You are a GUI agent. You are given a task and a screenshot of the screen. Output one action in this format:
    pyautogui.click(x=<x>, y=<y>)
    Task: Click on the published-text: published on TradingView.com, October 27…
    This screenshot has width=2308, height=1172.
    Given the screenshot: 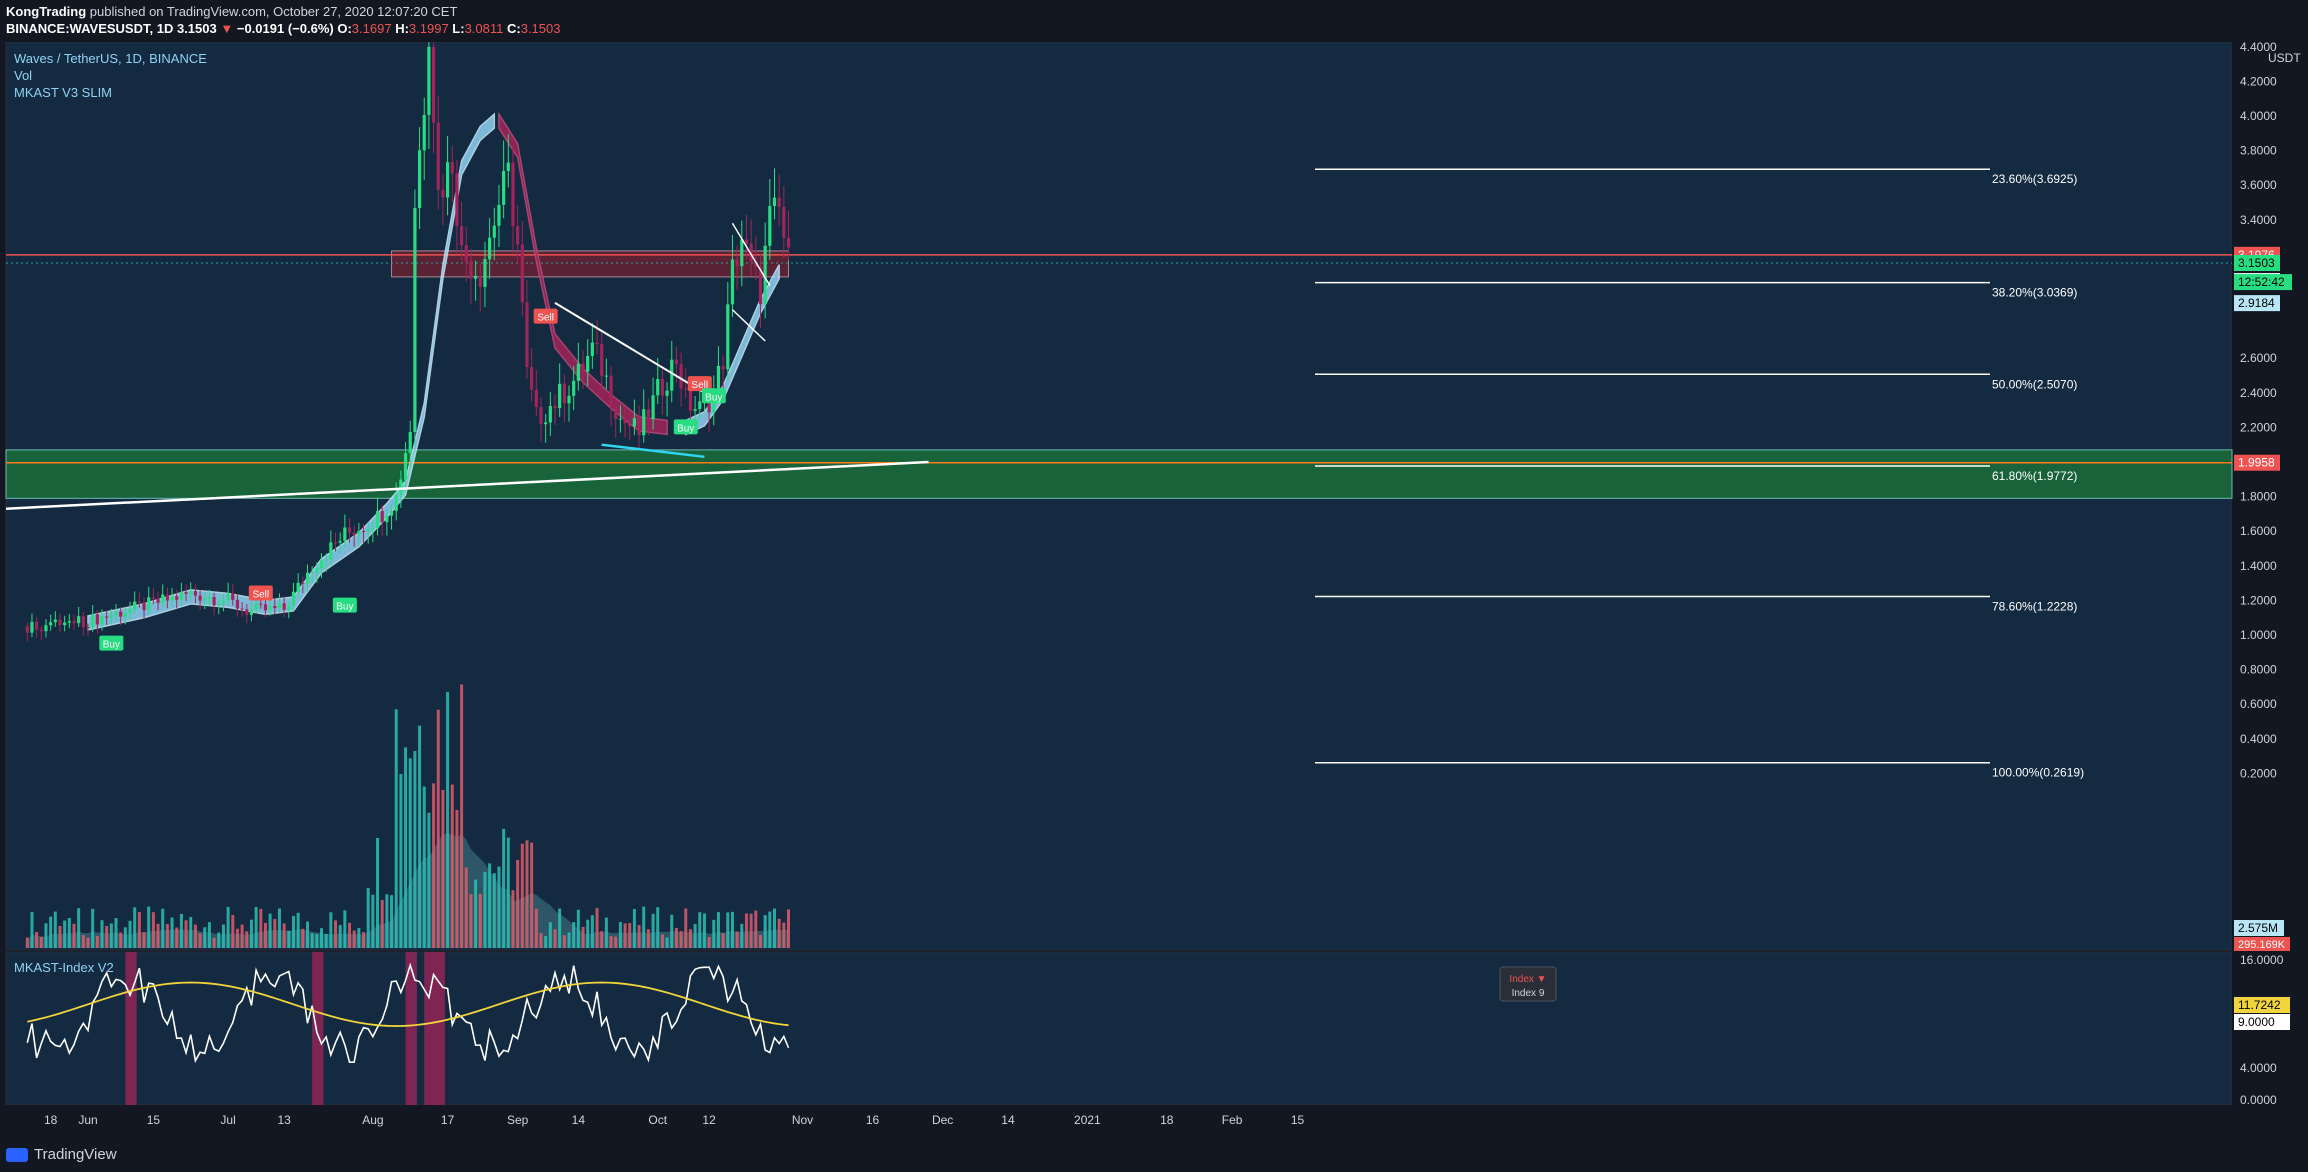 What is the action you would take?
    pyautogui.click(x=273, y=11)
    